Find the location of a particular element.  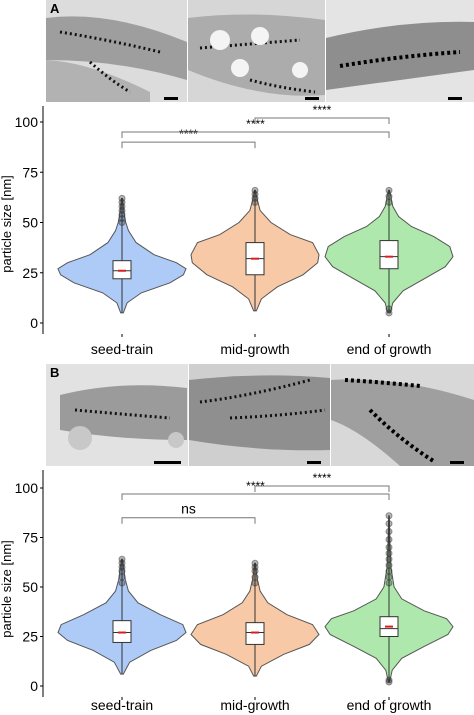

y-axis-label-a: particle size [nm] is located at coordinates (7, 224).